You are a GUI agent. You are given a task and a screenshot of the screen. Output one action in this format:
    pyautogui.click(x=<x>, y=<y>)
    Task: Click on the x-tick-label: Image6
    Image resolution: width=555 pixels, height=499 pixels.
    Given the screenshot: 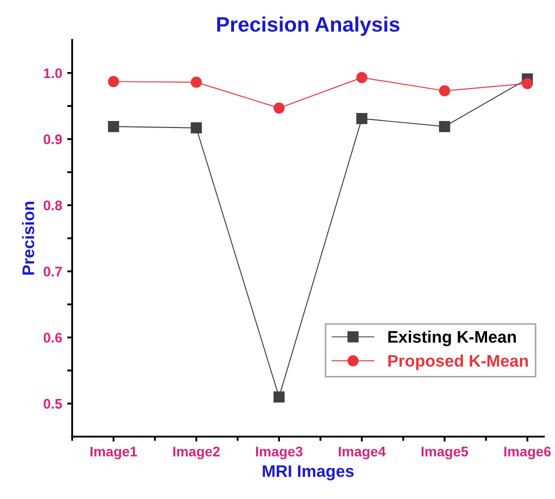 What is the action you would take?
    pyautogui.click(x=527, y=453)
    